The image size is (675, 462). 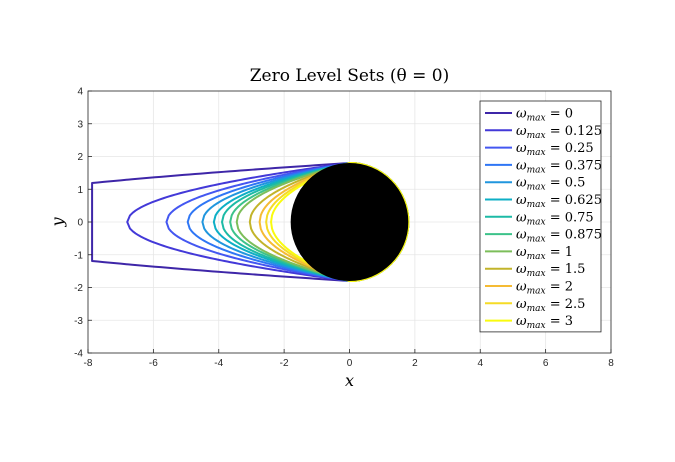 What do you see at coordinates (550, 270) in the screenshot?
I see `legend-label: ωmax = 1.5` at bounding box center [550, 270].